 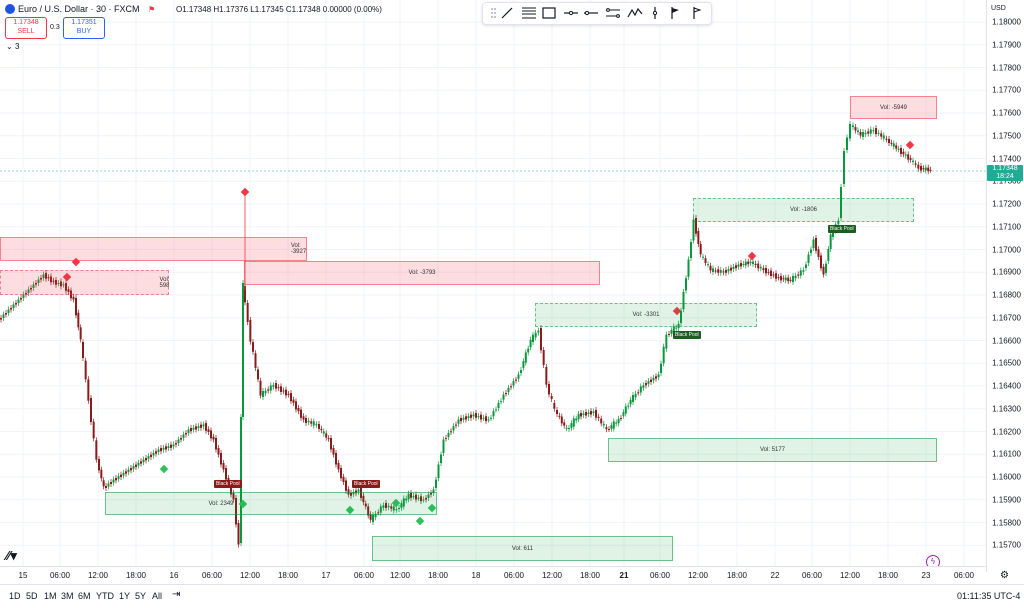 What do you see at coordinates (15, 596) in the screenshot?
I see `range-1d: 1D` at bounding box center [15, 596].